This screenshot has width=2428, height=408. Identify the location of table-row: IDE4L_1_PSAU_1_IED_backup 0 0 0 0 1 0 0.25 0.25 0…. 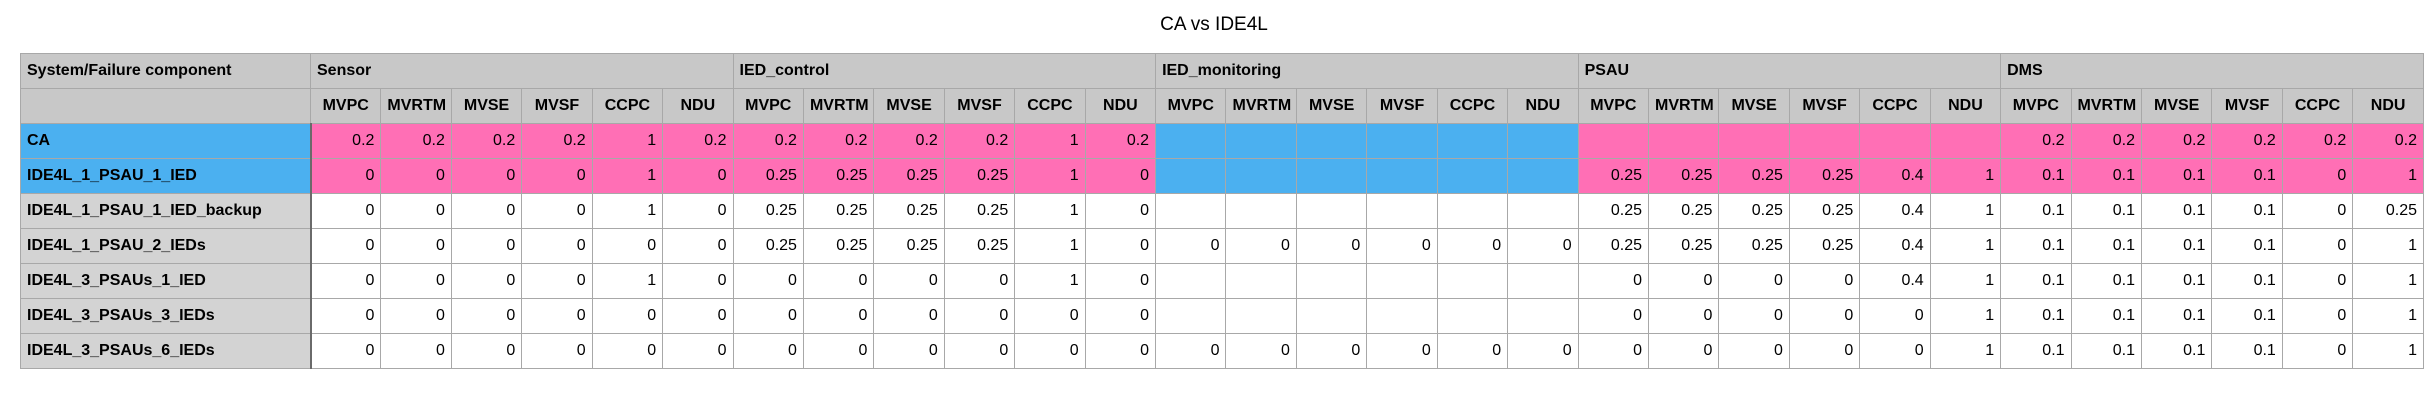
(1222, 211).